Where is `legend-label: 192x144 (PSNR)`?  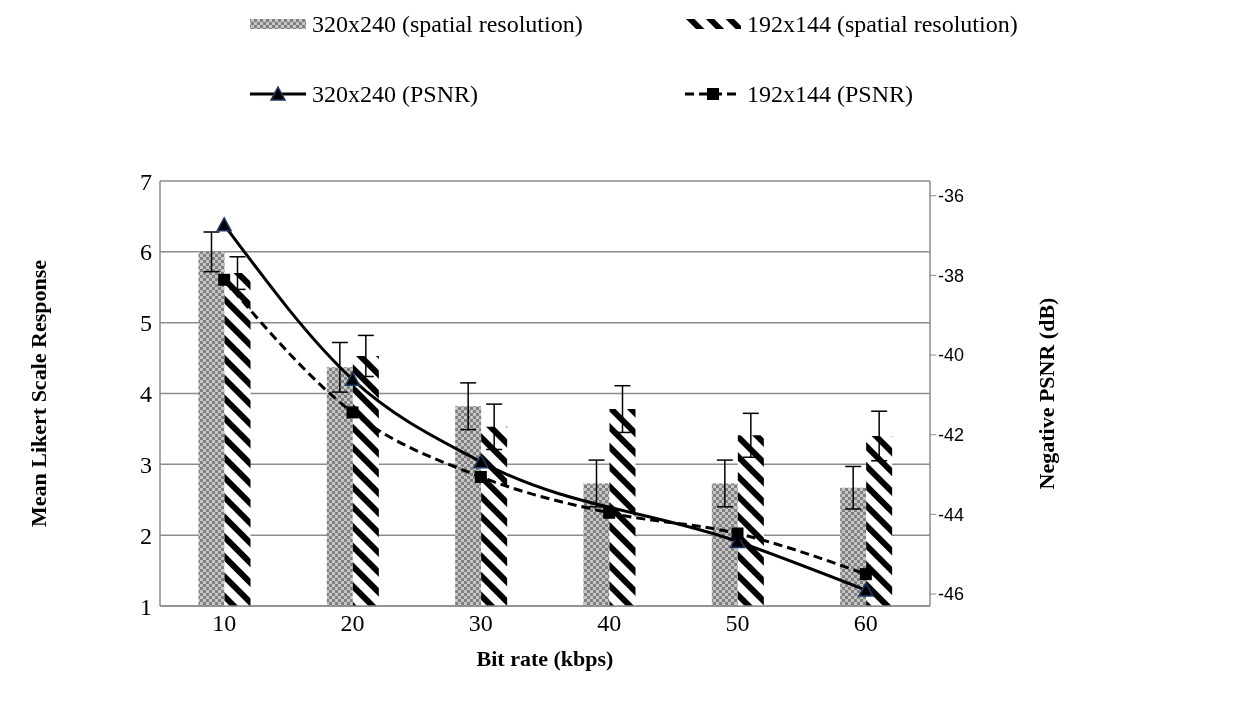
legend-label: 192x144 (PSNR) is located at coordinates (830, 94).